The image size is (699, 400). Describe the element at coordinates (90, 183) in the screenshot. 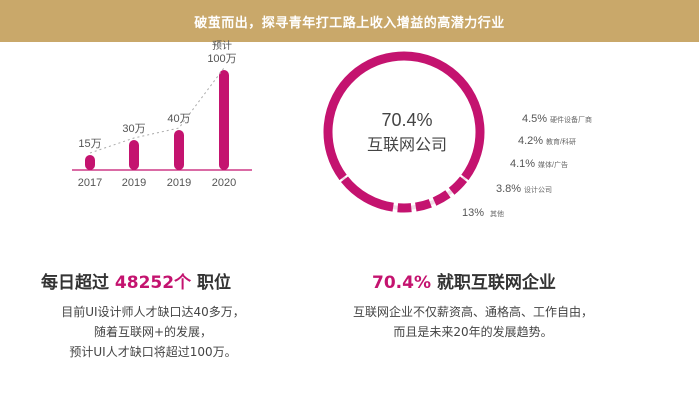

I see `x-tick-label: 2017` at that location.